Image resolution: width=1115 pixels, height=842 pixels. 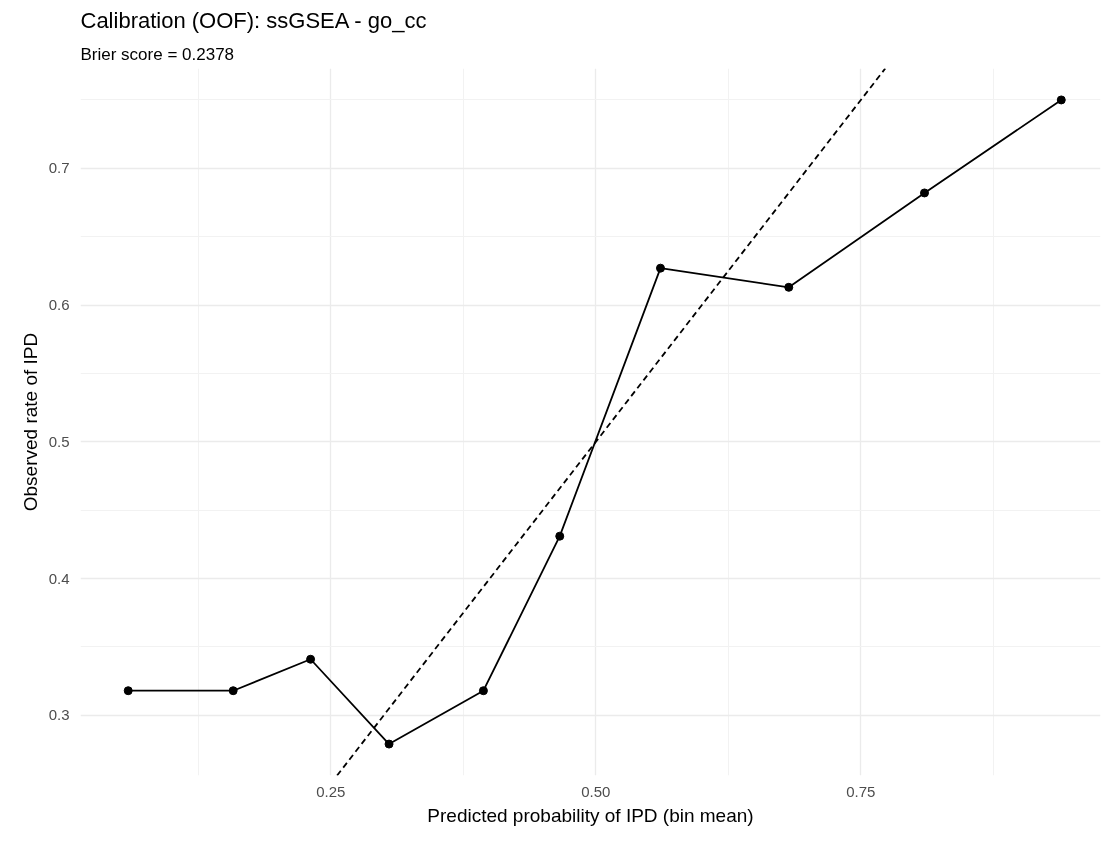 I want to click on x-axis-title: Predicted probability of IPD (bin mean), so click(x=590, y=815).